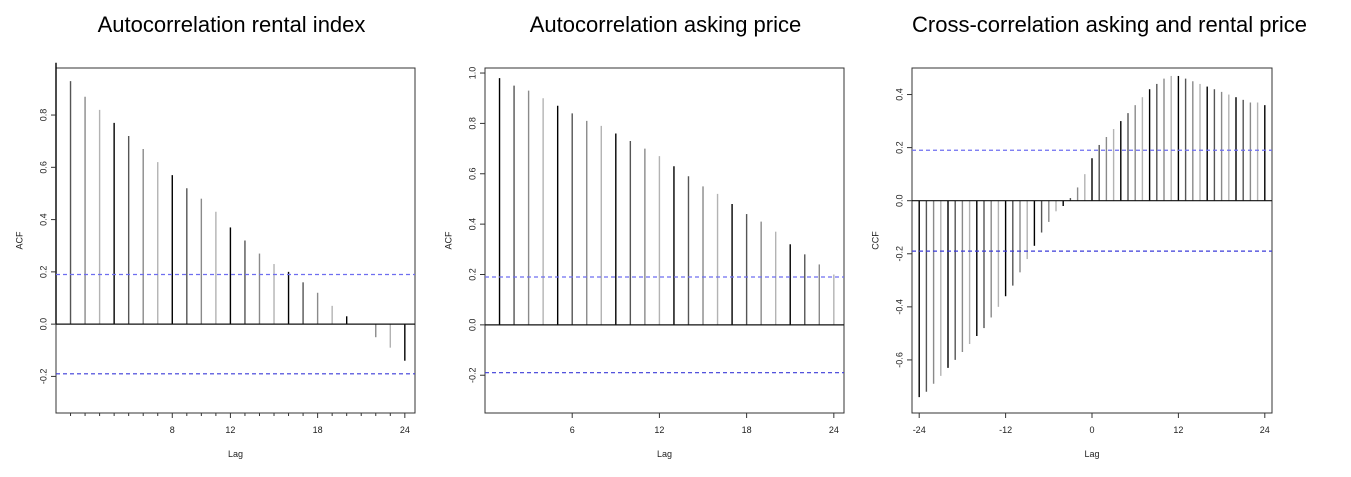 The height and width of the screenshot is (477, 1351). What do you see at coordinates (919, 430) in the screenshot?
I see `x-tick-label: -24` at bounding box center [919, 430].